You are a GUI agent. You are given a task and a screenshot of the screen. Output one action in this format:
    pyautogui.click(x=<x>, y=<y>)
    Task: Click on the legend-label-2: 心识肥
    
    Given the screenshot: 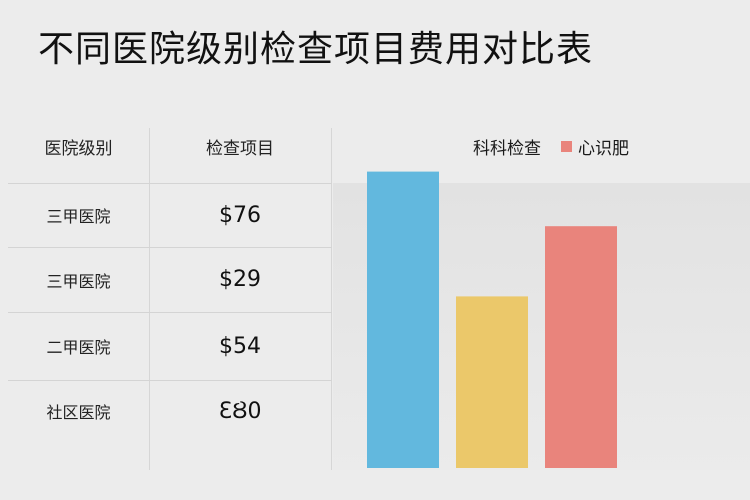 What is the action you would take?
    pyautogui.click(x=603, y=149)
    